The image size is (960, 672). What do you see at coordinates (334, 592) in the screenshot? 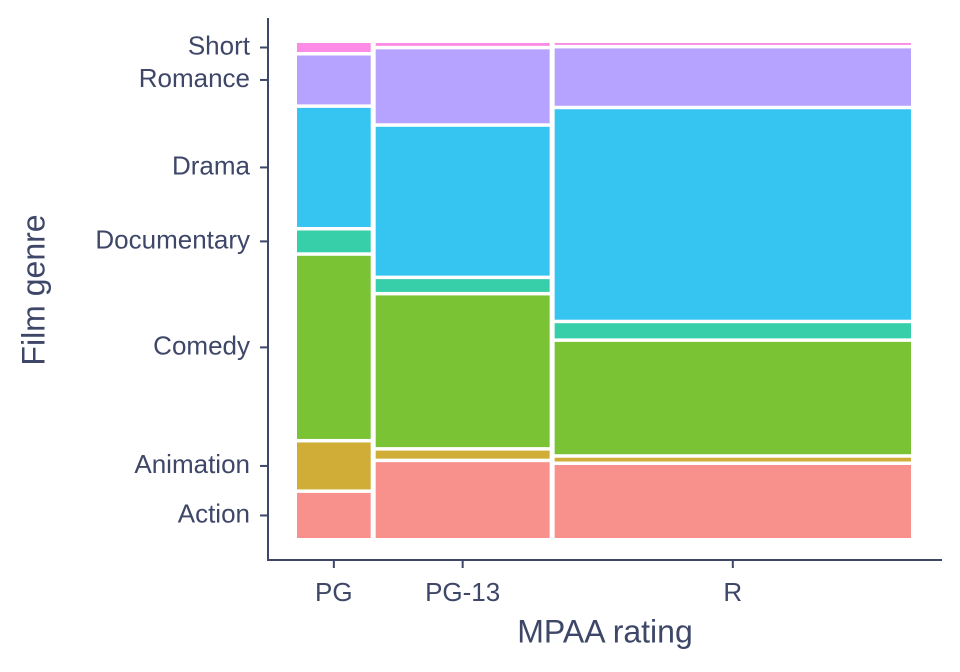
I see `x-tick-label: PG` at bounding box center [334, 592].